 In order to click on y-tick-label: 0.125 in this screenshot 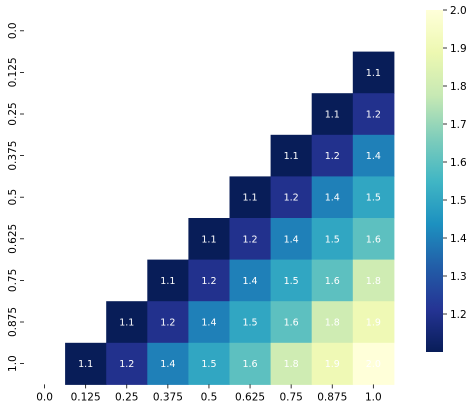, I will do `click(13, 72)`.